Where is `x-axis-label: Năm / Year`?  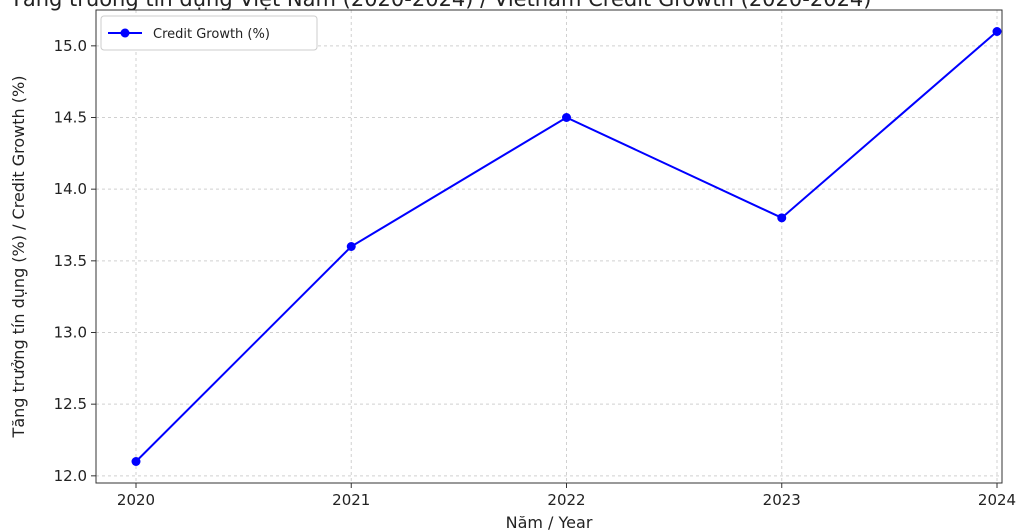 x-axis-label: Năm / Year is located at coordinates (549, 522).